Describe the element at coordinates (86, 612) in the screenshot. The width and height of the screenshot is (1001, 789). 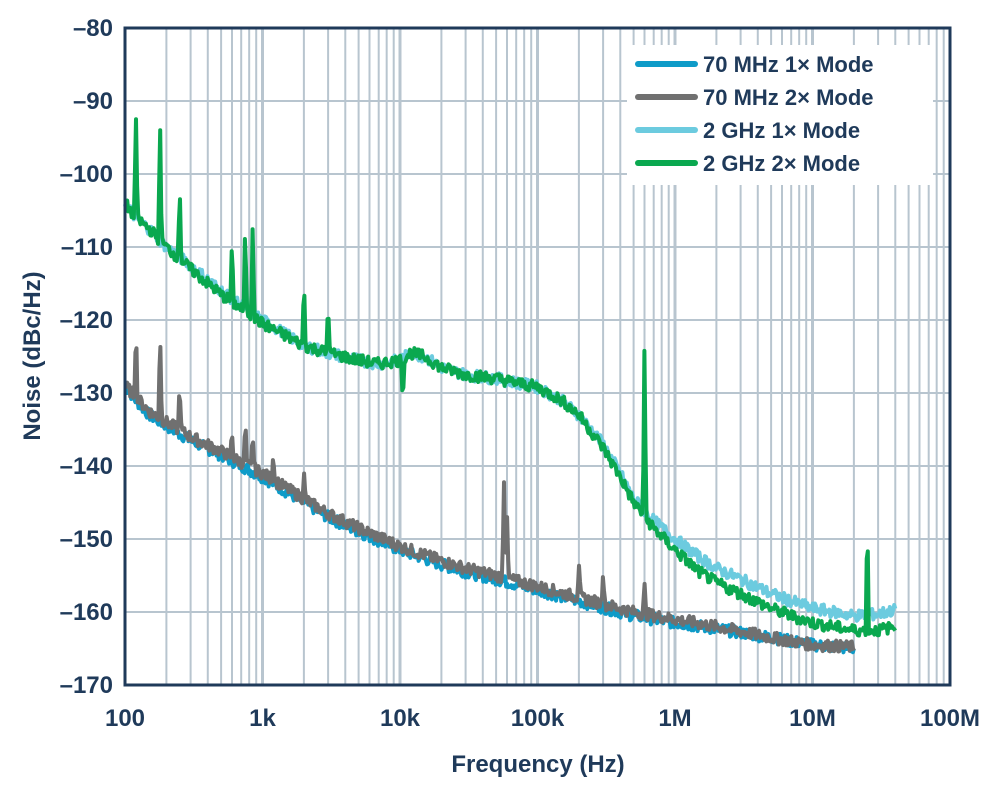
I see `y-tick-label: –160` at that location.